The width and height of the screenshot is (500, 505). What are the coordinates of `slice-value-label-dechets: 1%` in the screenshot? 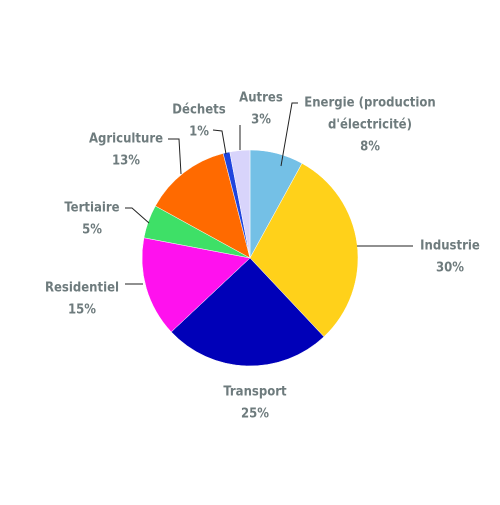 It's located at (199, 132).